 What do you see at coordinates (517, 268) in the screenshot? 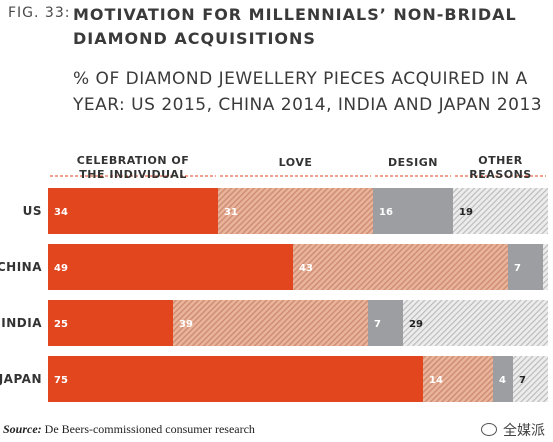
I see `value-label-china-design: 7` at bounding box center [517, 268].